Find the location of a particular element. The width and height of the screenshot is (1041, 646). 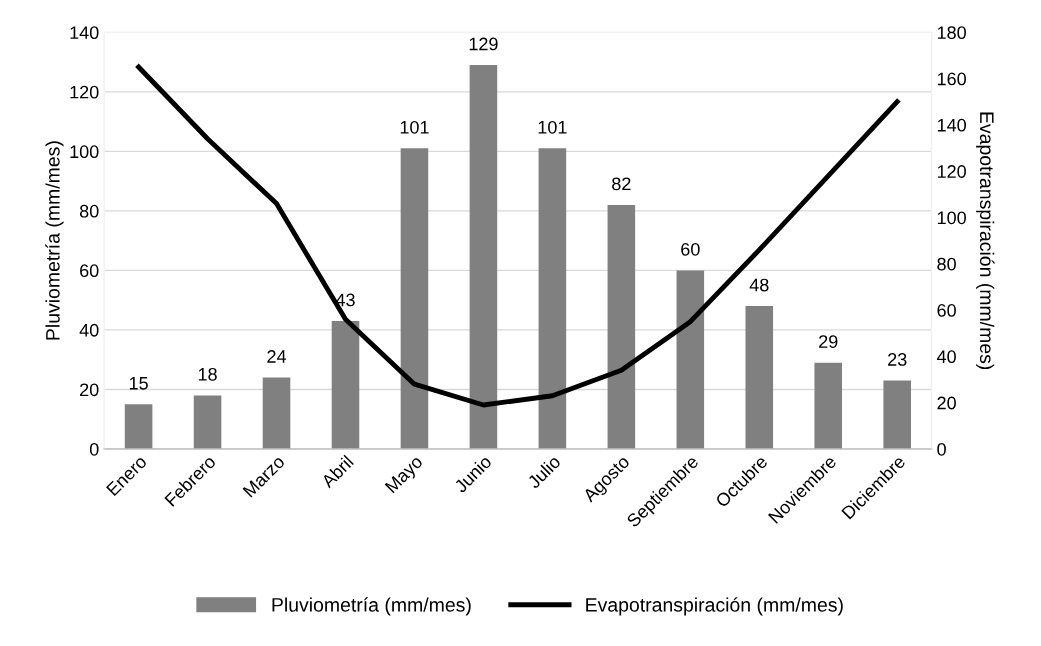

data-label: 60 is located at coordinates (690, 249).